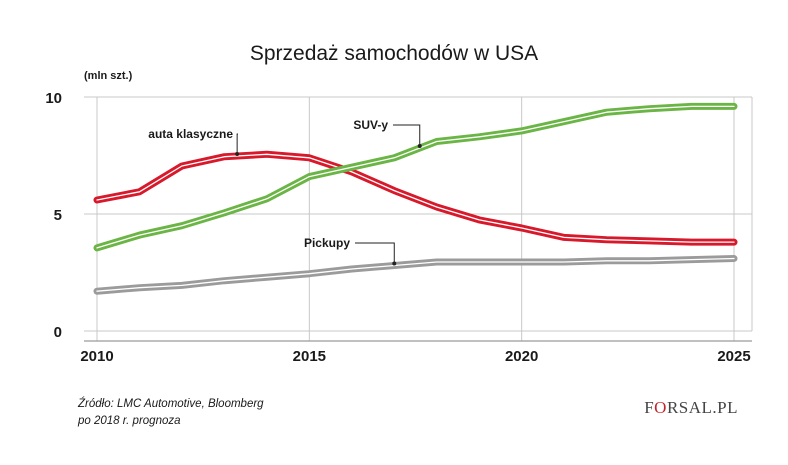 The image size is (788, 465). Describe the element at coordinates (415, 356) in the screenshot. I see `x-tick-labels: 2010 2015 2020 2025` at that location.